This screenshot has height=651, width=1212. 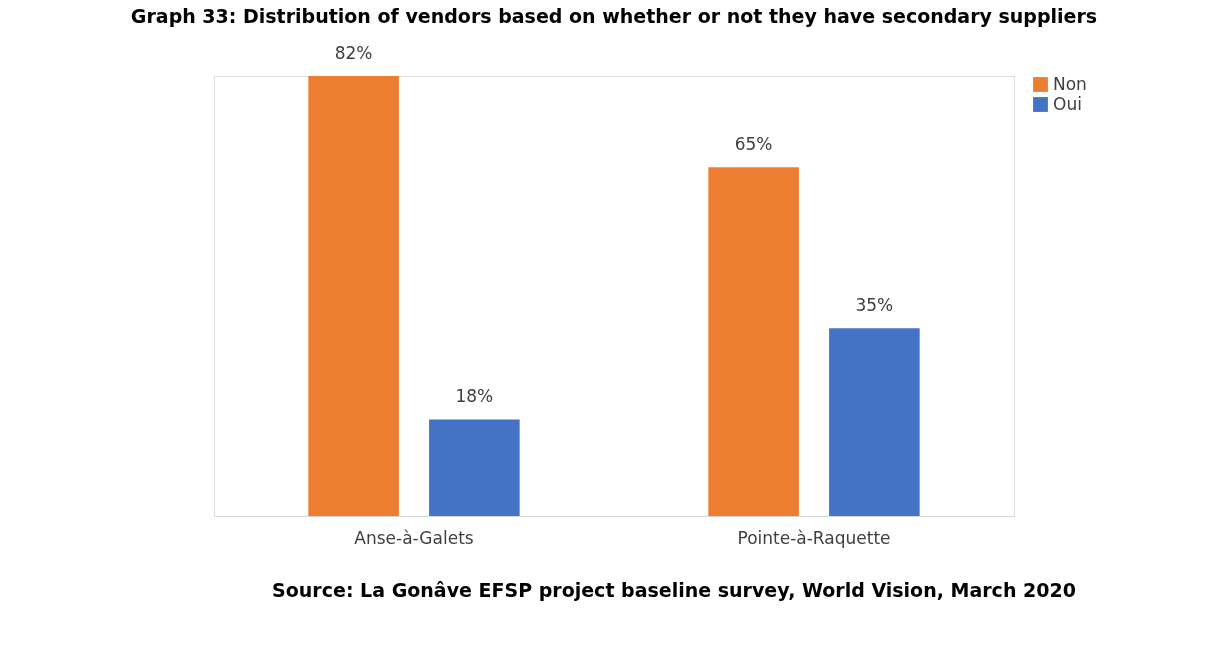 What do you see at coordinates (614, 16) in the screenshot?
I see `chart-title: Graph 33: Distribution of vendors based on whether or not they have secondary suppliers` at bounding box center [614, 16].